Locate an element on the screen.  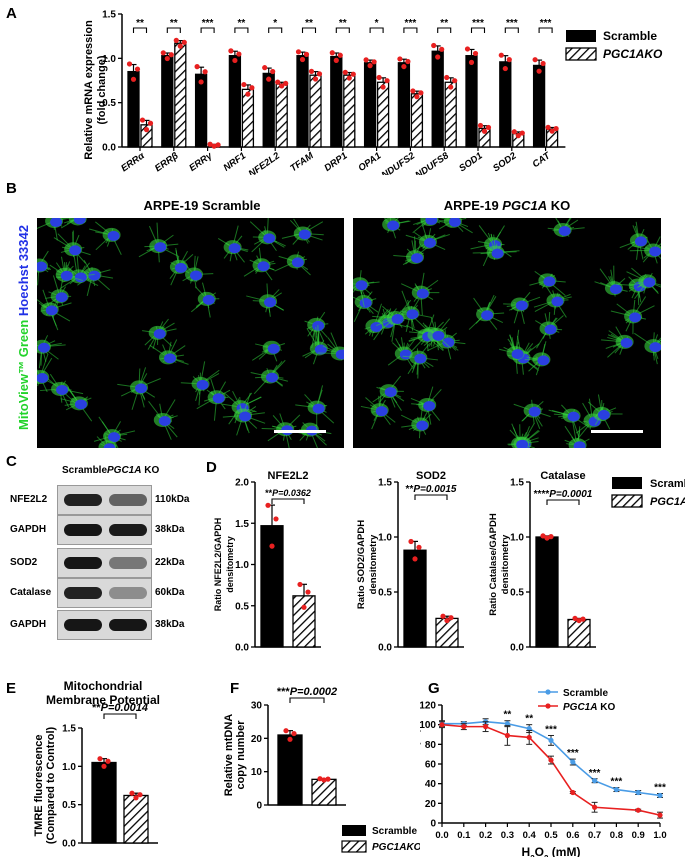
d2-stat-stars: ** is located at coordinates (410, 489).